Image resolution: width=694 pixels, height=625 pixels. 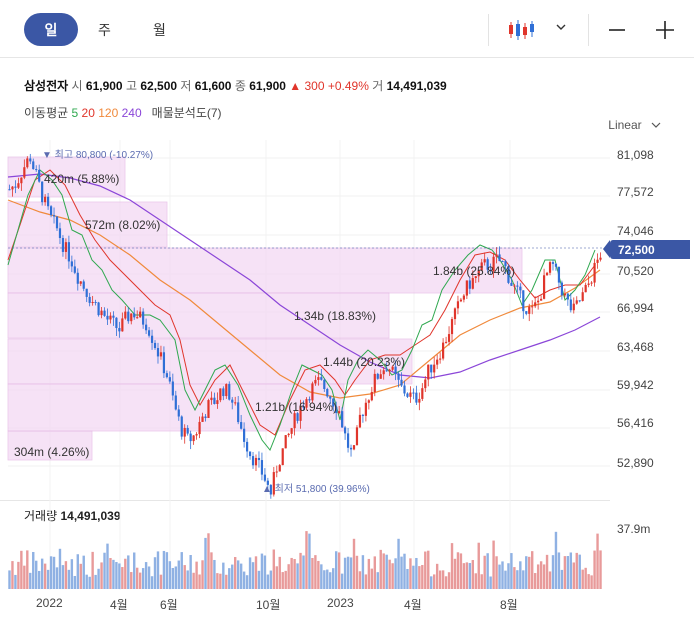 I want to click on y-tick: 77,572, so click(x=635, y=192).